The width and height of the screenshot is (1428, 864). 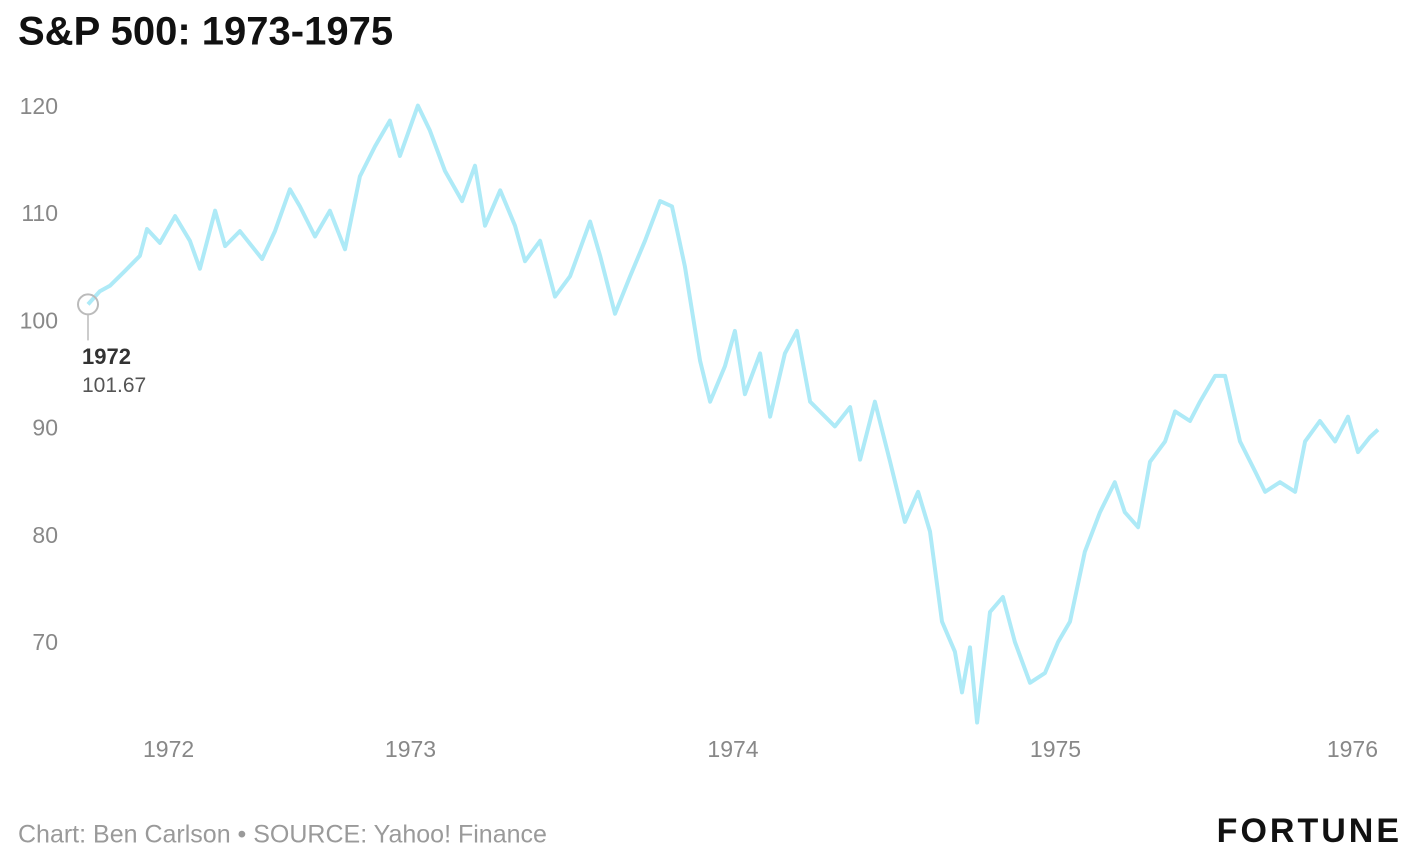 What do you see at coordinates (205, 32) in the screenshot?
I see `chart-title: S&P 500: 1973-1975` at bounding box center [205, 32].